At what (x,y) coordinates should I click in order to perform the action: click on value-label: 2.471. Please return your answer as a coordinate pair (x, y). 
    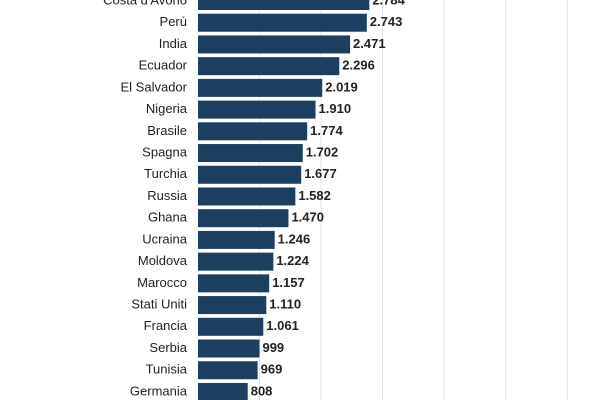
    Looking at the image, I should click on (369, 43).